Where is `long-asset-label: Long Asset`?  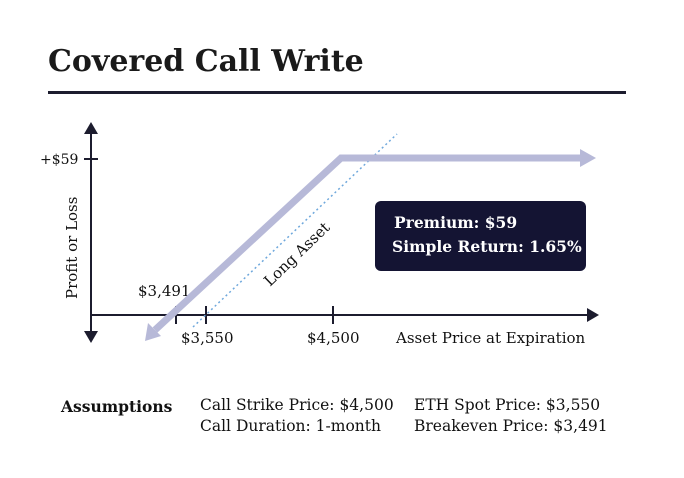
long-asset-label: Long Asset is located at coordinates (296, 253).